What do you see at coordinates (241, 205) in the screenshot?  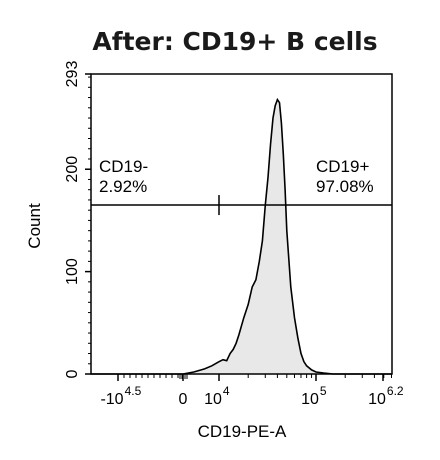 I see `gate` at bounding box center [241, 205].